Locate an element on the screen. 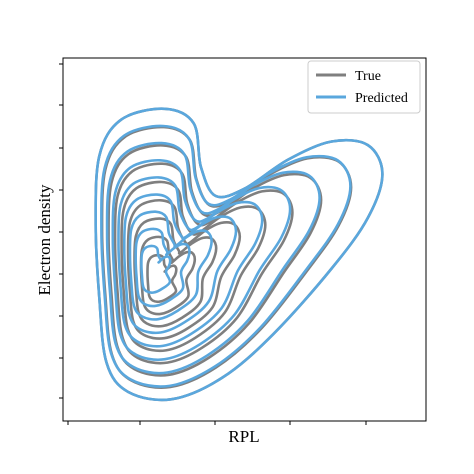 This screenshot has width=474, height=474. x-ticks is located at coordinates (217, 423).